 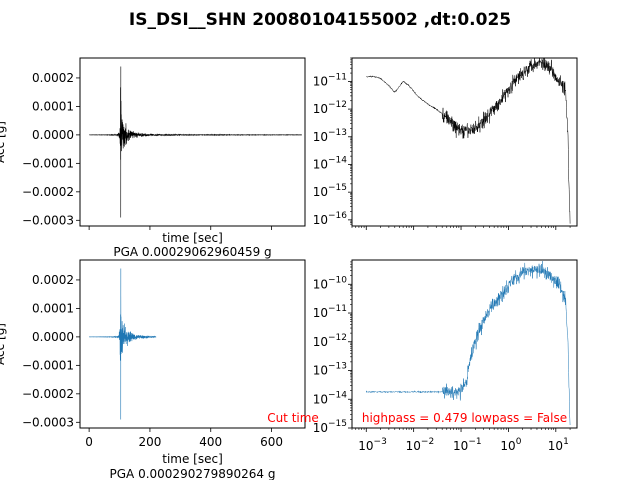 What do you see at coordinates (330, 283) in the screenshot?
I see `y-tick-label: 10−10` at bounding box center [330, 283].